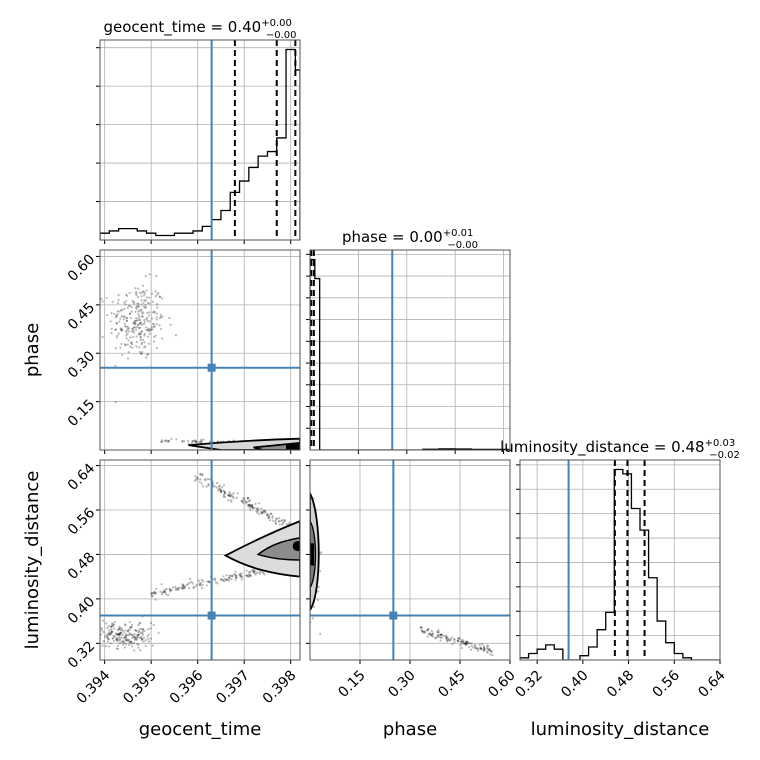 Image resolution: width=760 pixels, height=760 pixels. Describe the element at coordinates (200, 560) in the screenshot. I see `luminosity_distance-vs-geocent_time-plot-area` at that location.